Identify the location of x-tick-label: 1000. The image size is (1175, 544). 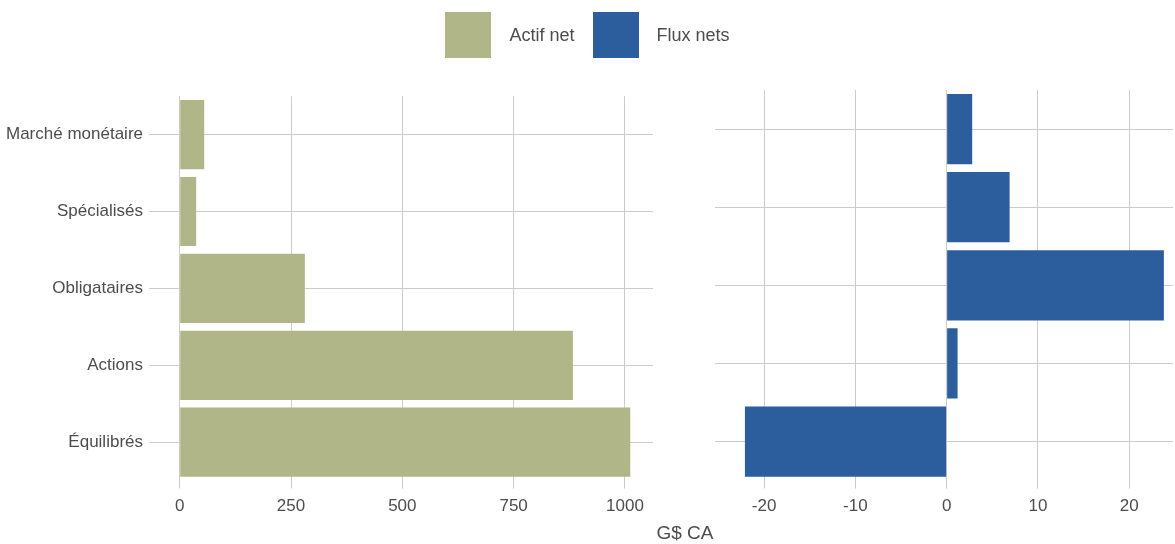
(625, 506).